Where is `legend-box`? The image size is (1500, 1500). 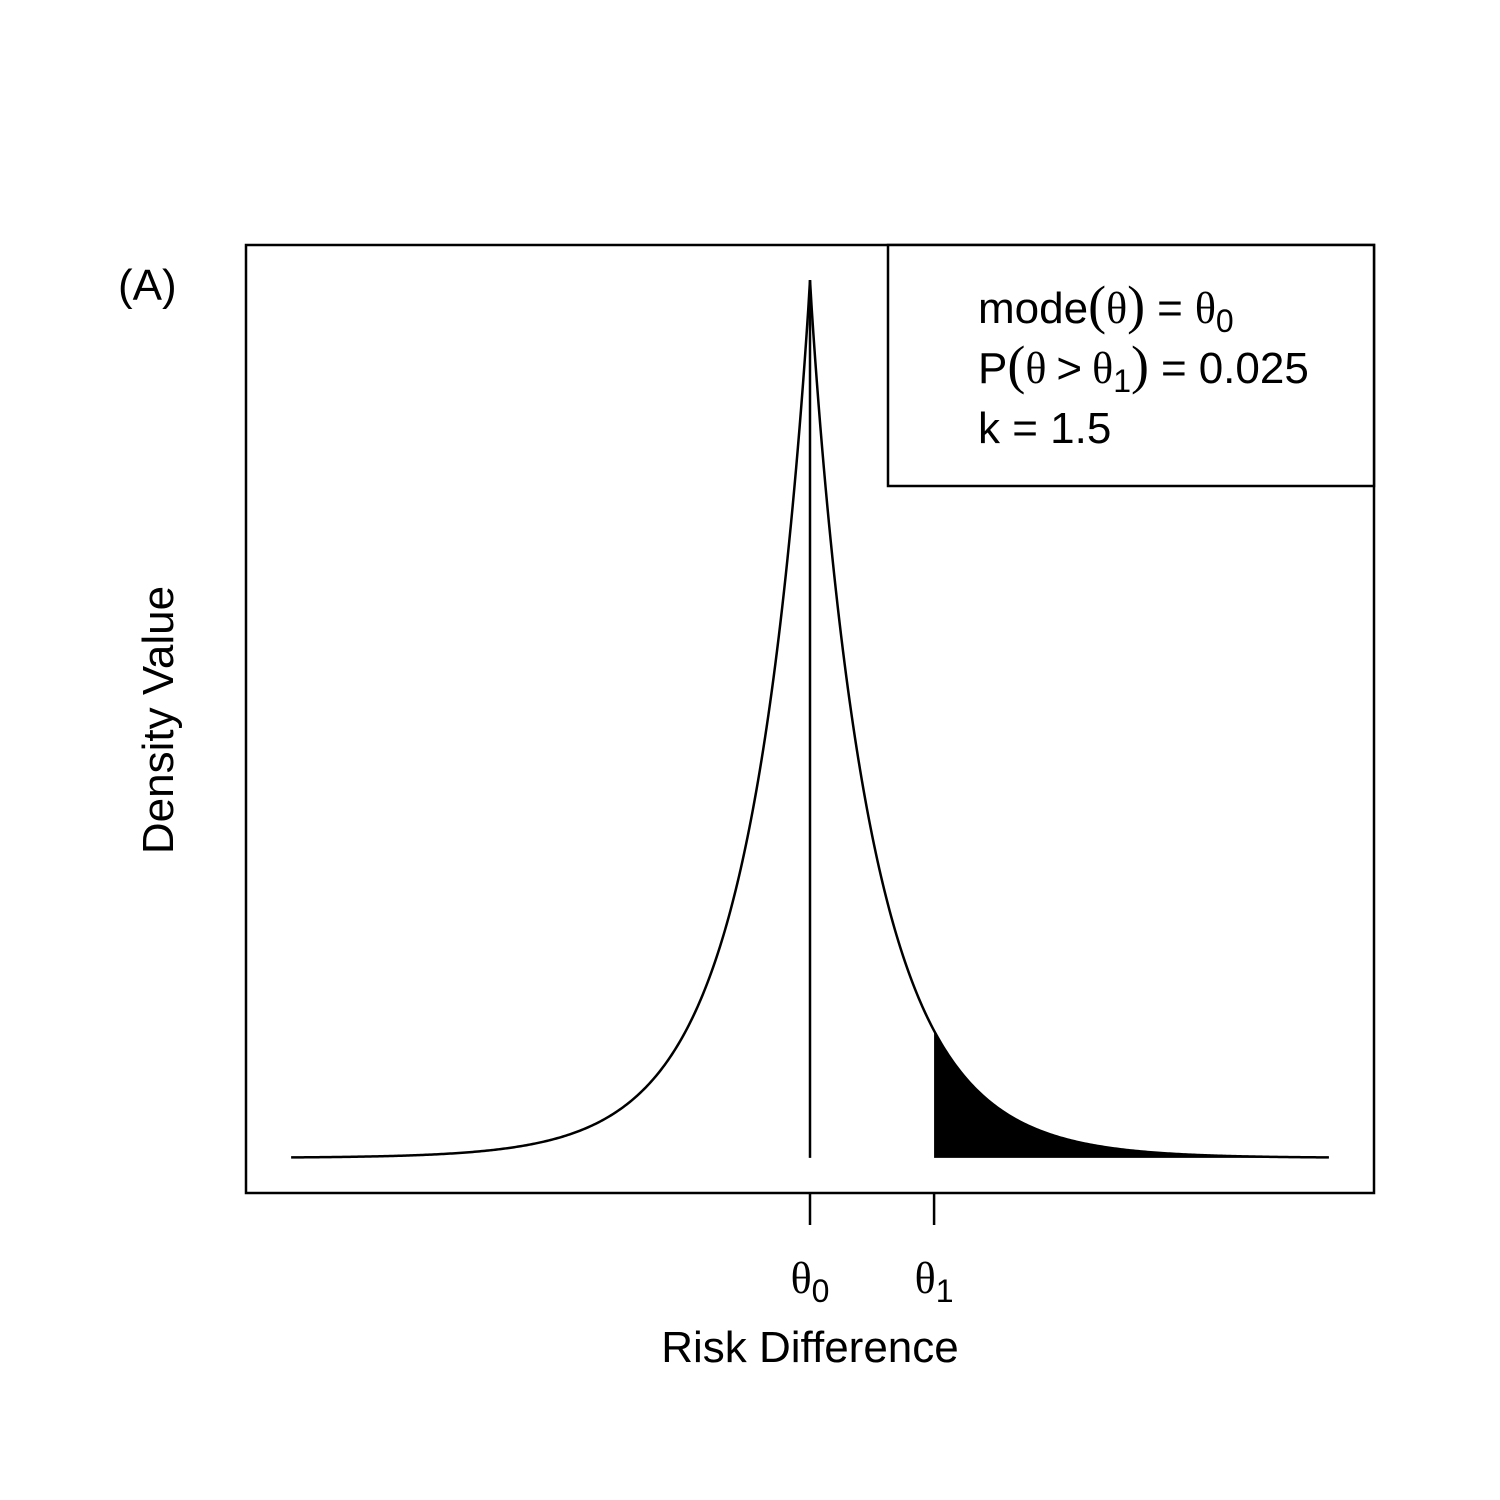 legend-box is located at coordinates (1131, 365).